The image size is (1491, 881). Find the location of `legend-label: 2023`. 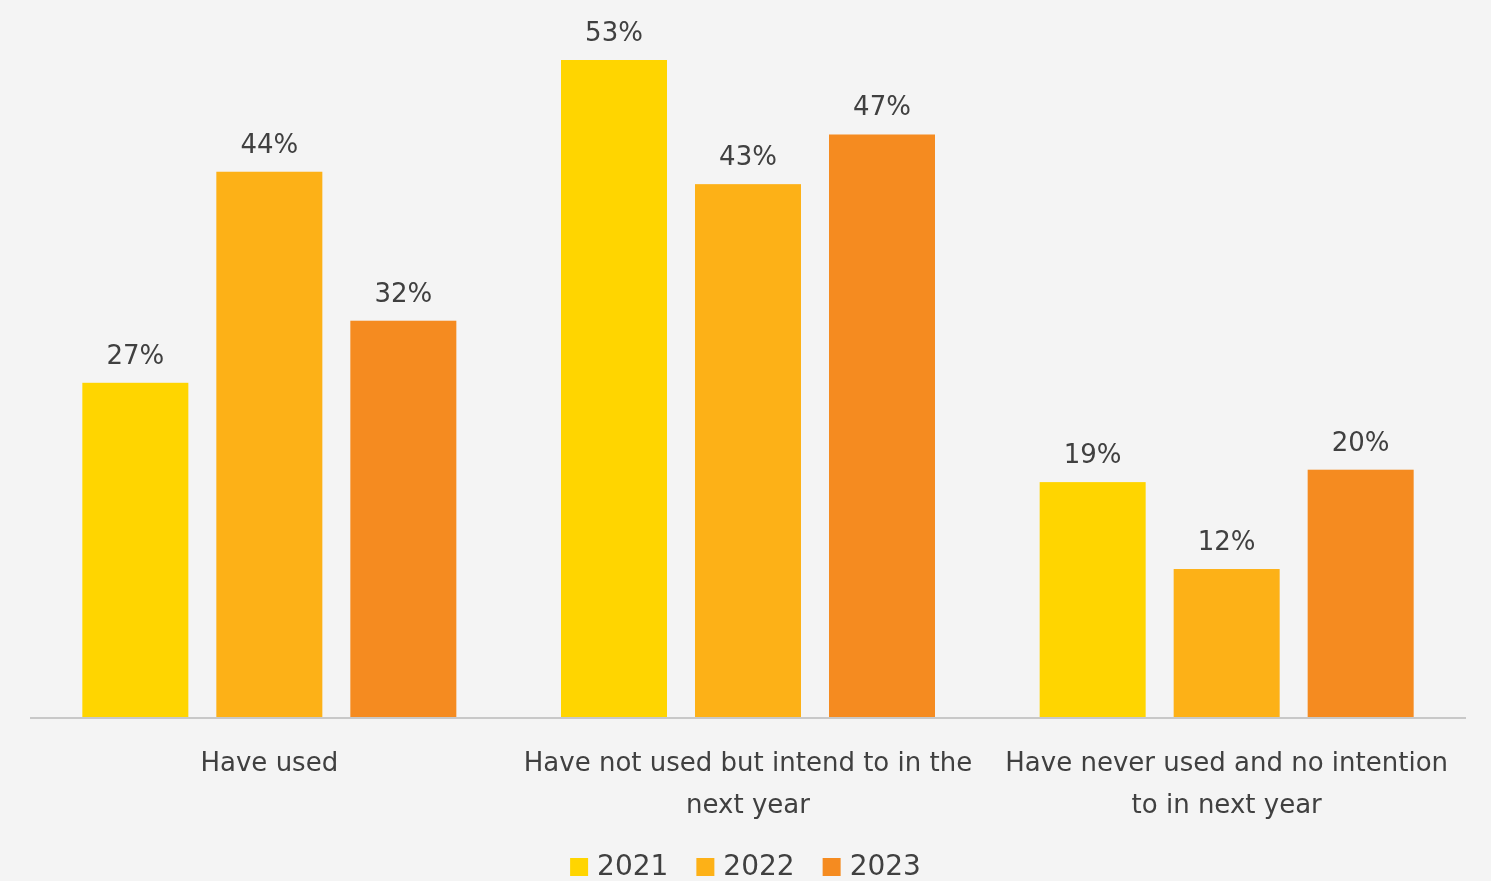

legend-label: 2023 is located at coordinates (885, 865).